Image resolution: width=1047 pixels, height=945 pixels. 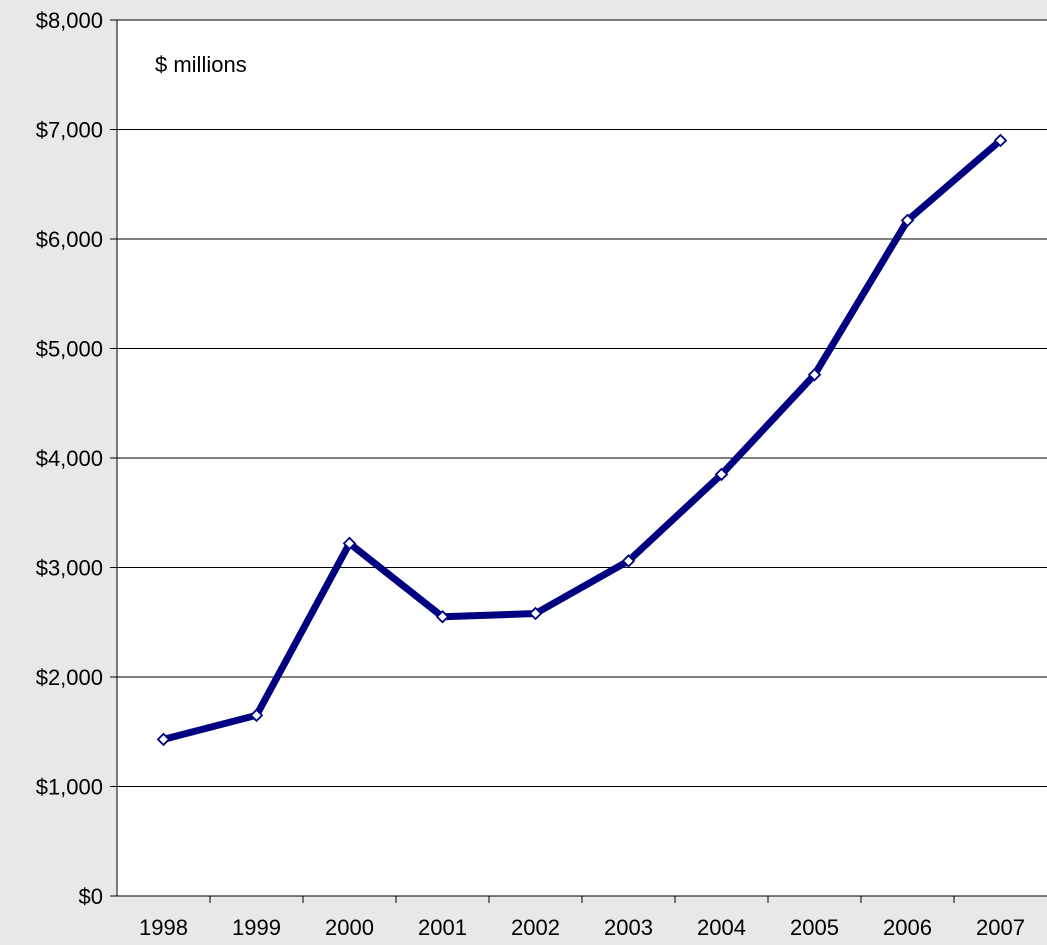 I want to click on x-tick-label: 2002, so click(x=535, y=927).